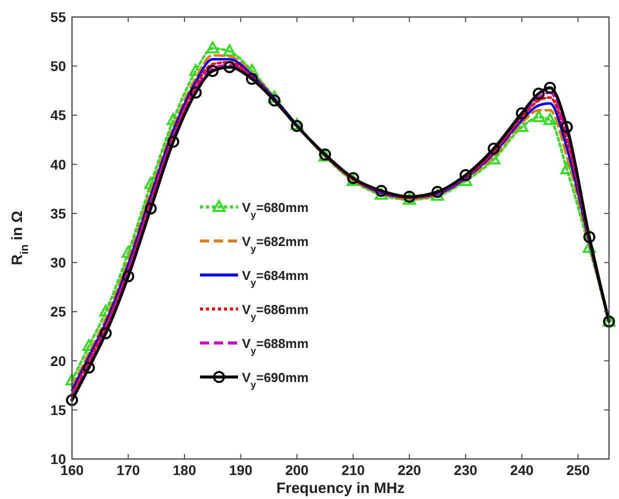 Image resolution: width=619 pixels, height=499 pixels. What do you see at coordinates (58, 410) in the screenshot?
I see `y-tick-label: 15` at bounding box center [58, 410].